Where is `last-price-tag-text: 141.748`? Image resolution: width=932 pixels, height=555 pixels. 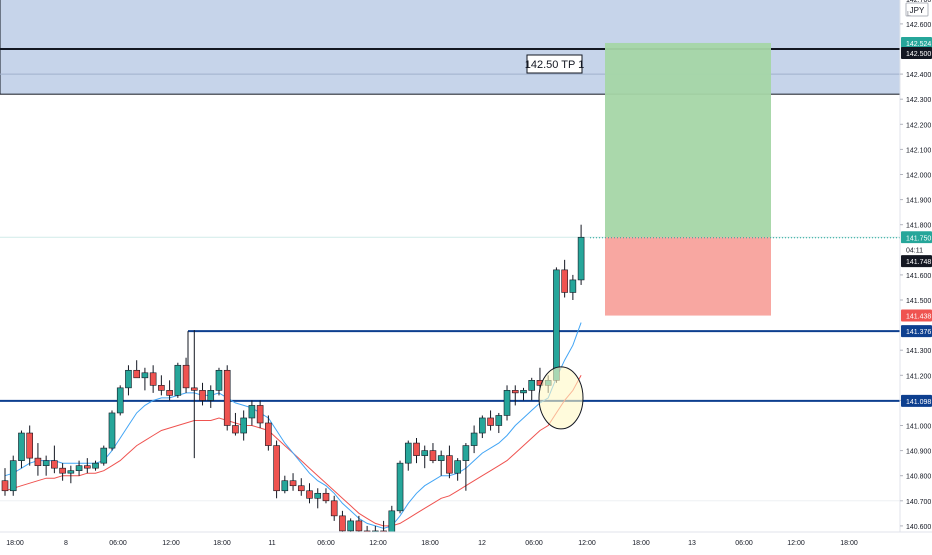 last-price-tag-text: 141.748 is located at coordinates (918, 262).